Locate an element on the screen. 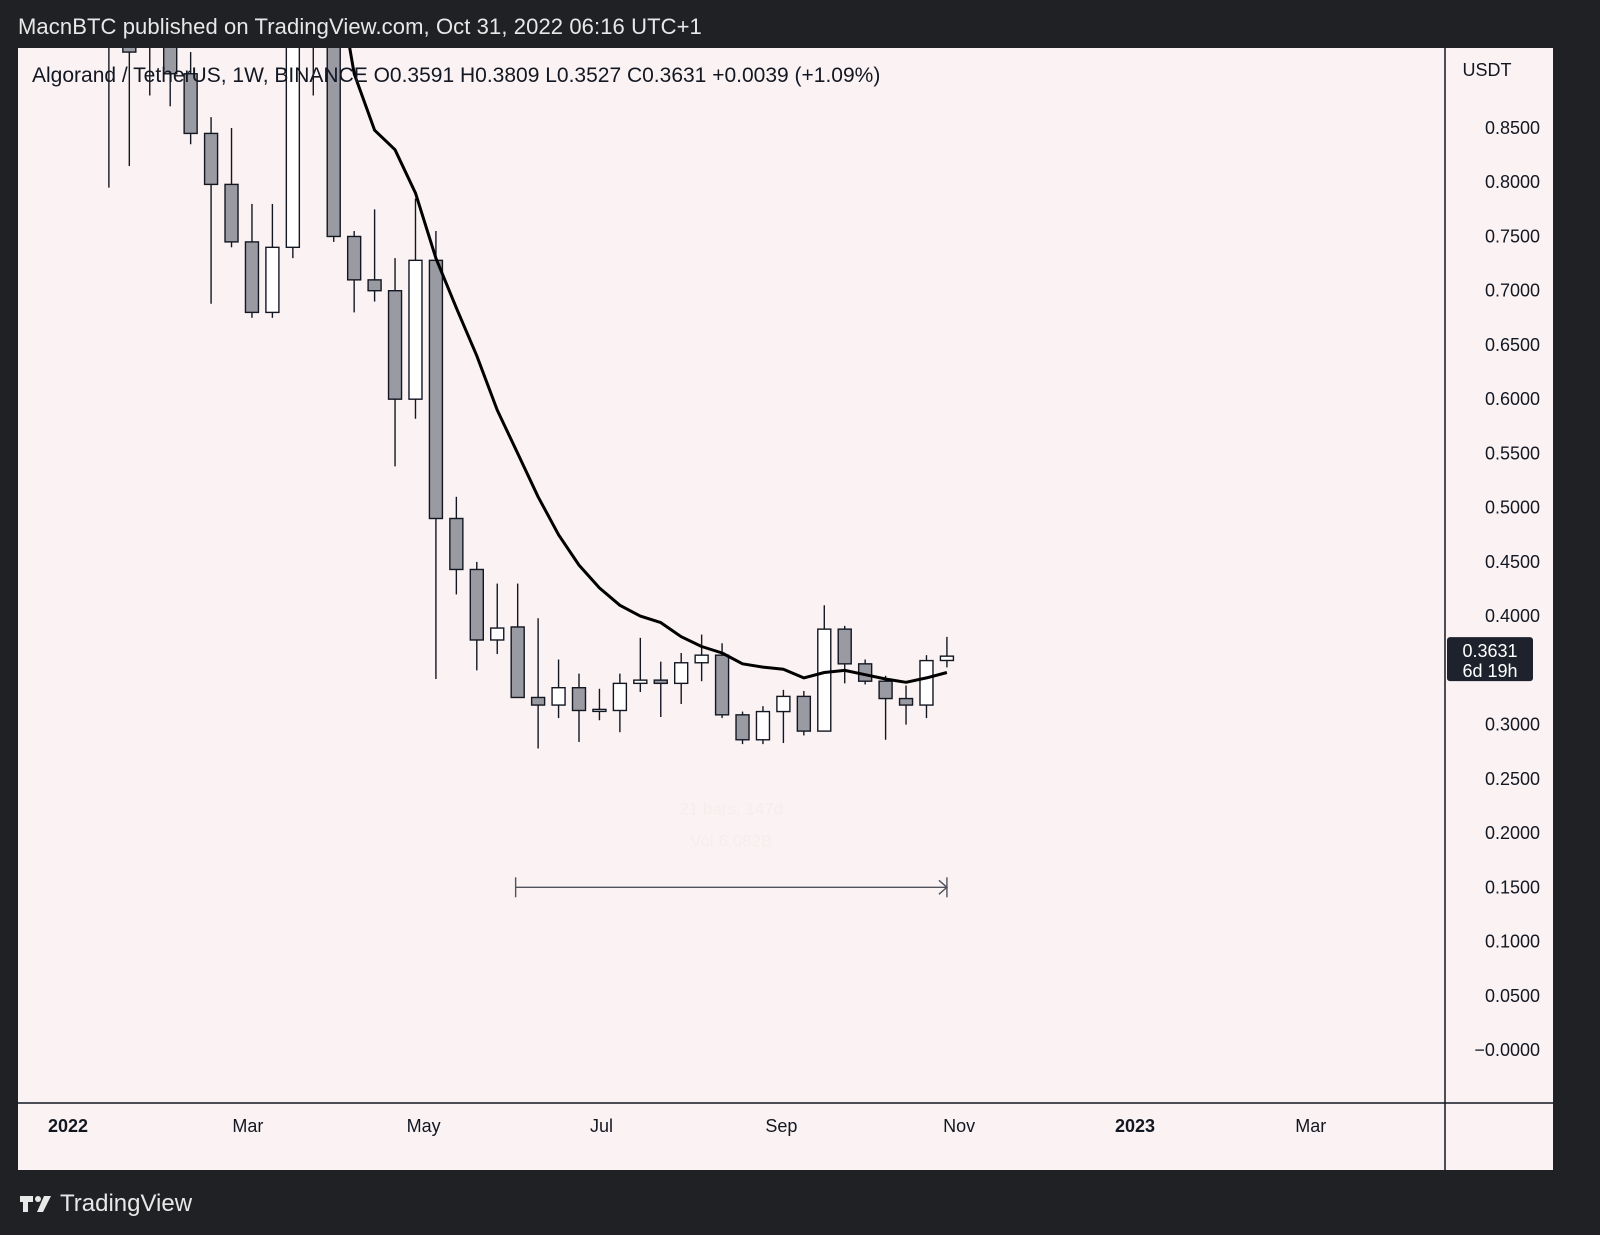 The width and height of the screenshot is (1600, 1235). last-price-value: 0.3631 is located at coordinates (1489, 651).